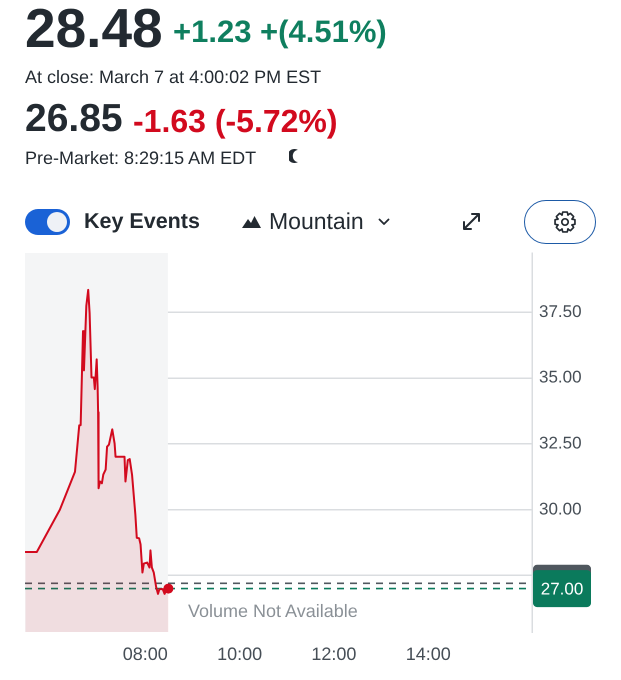 The image size is (621, 680). I want to click on text: +1.23 +(4.51%), so click(280, 31).